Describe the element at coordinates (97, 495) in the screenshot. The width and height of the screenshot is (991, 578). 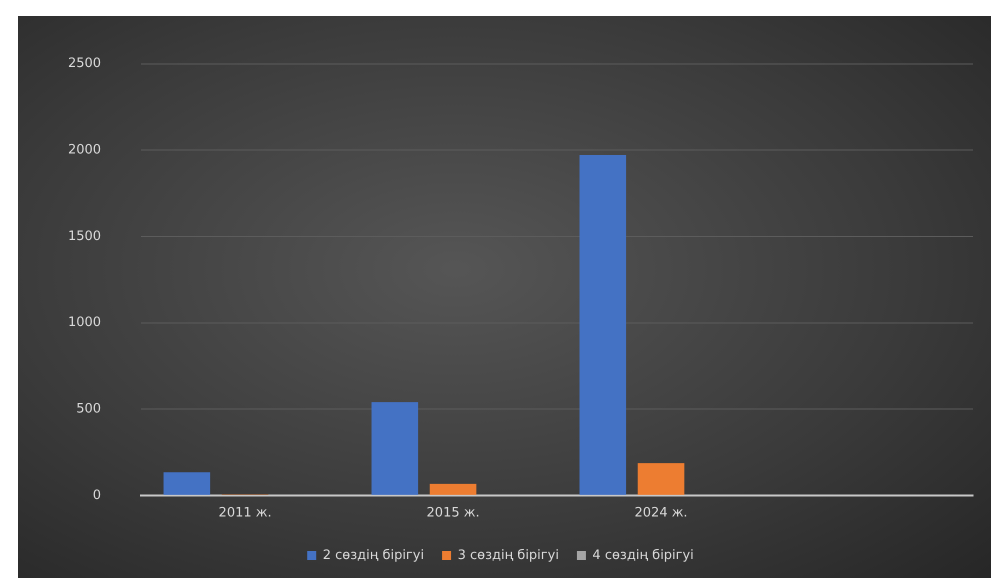
I see `y-tick-label: 0` at that location.